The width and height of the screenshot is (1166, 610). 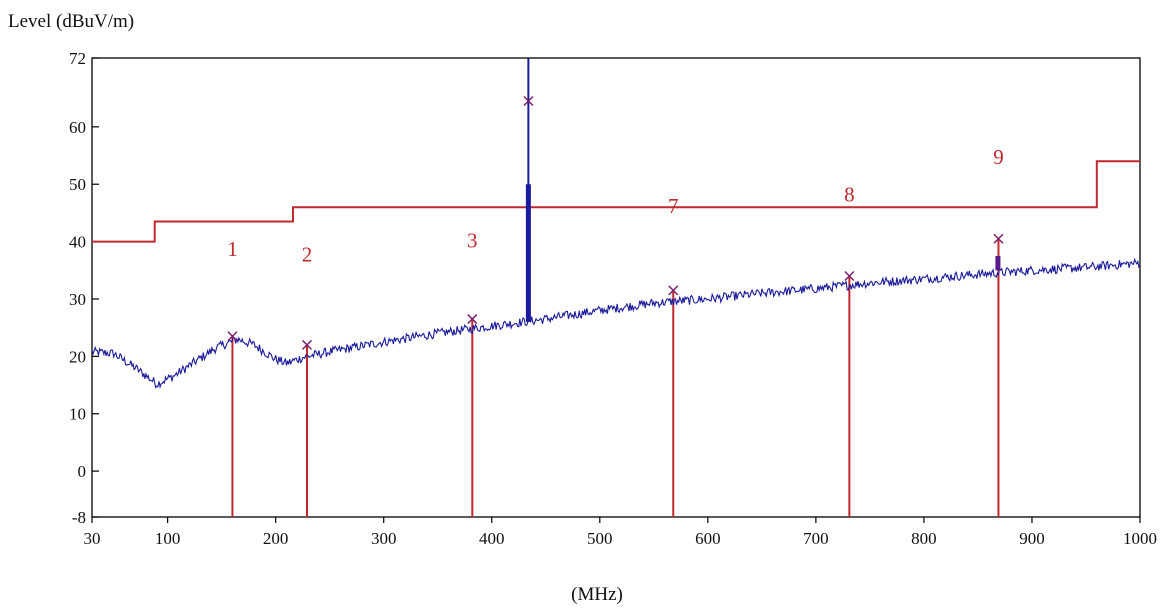 What do you see at coordinates (77, 414) in the screenshot?
I see `y-tick-label: 10` at bounding box center [77, 414].